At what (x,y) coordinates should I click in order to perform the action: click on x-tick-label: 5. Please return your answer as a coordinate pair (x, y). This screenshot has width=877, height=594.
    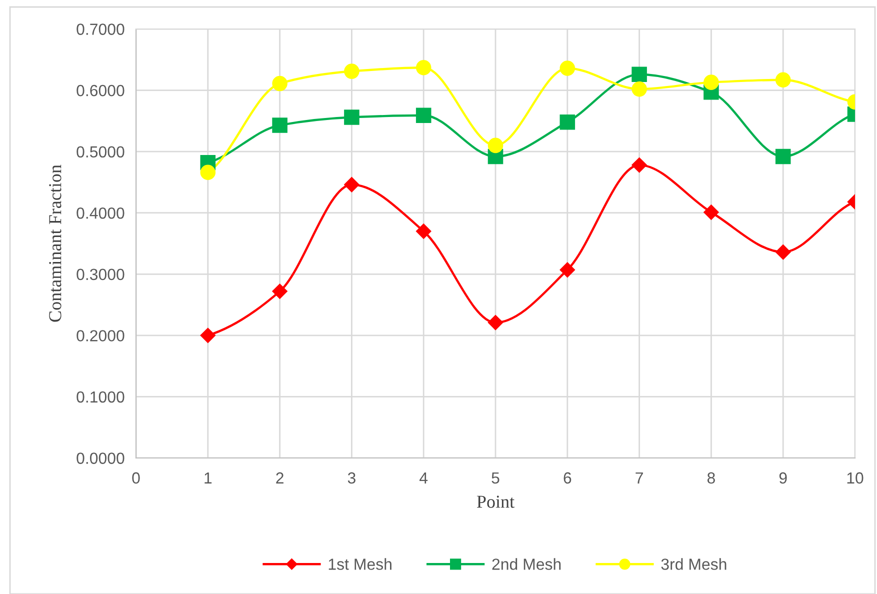
    Looking at the image, I should click on (496, 478).